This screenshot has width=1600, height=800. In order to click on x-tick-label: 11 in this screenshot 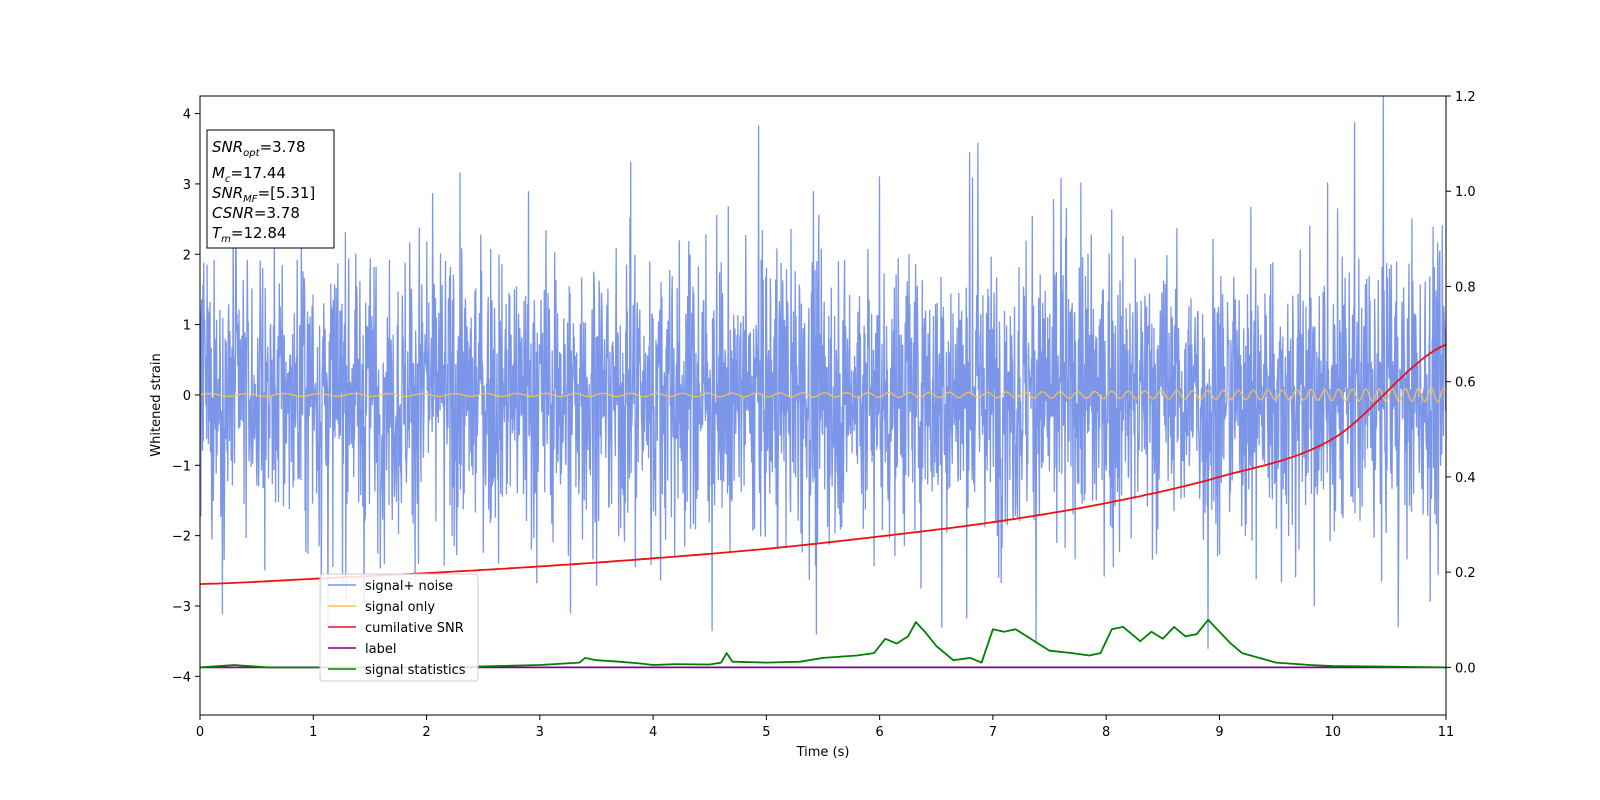, I will do `click(1446, 732)`.